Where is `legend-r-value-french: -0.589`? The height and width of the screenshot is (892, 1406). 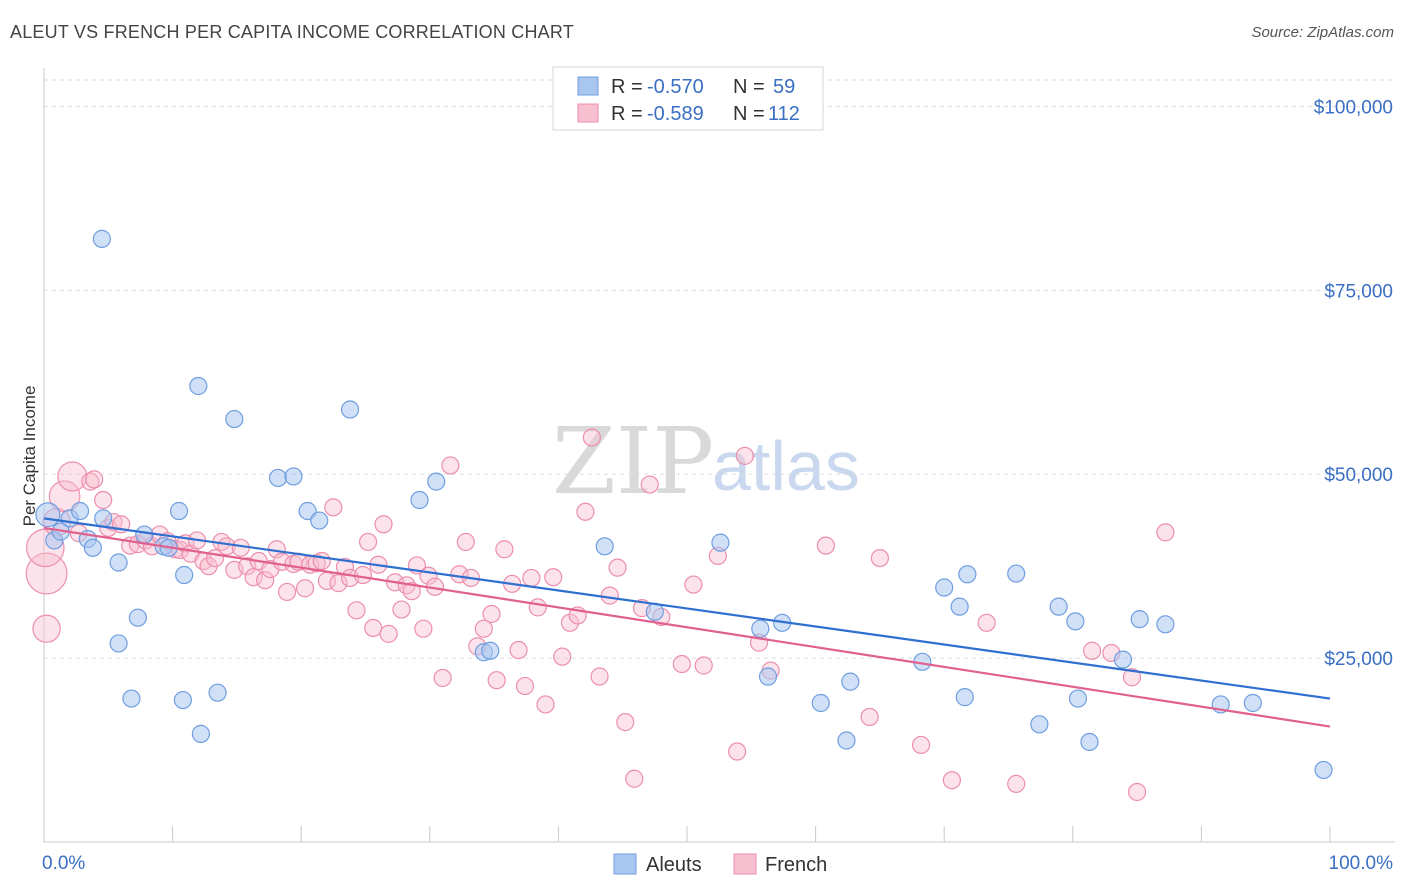
legend-r-value-french: -0.589 is located at coordinates (675, 114).